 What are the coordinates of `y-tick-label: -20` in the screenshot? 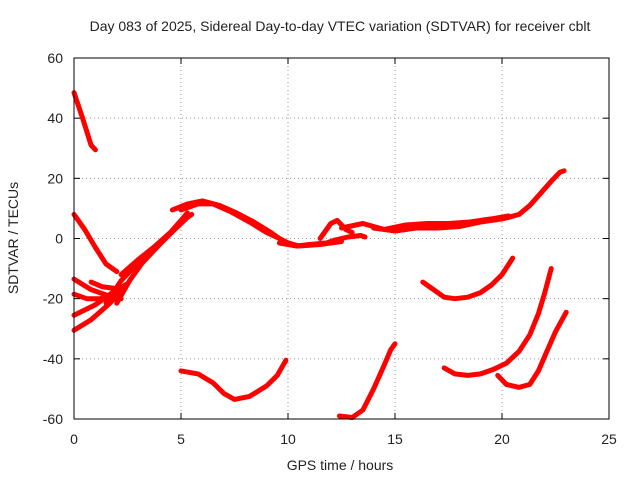 It's located at (53, 299).